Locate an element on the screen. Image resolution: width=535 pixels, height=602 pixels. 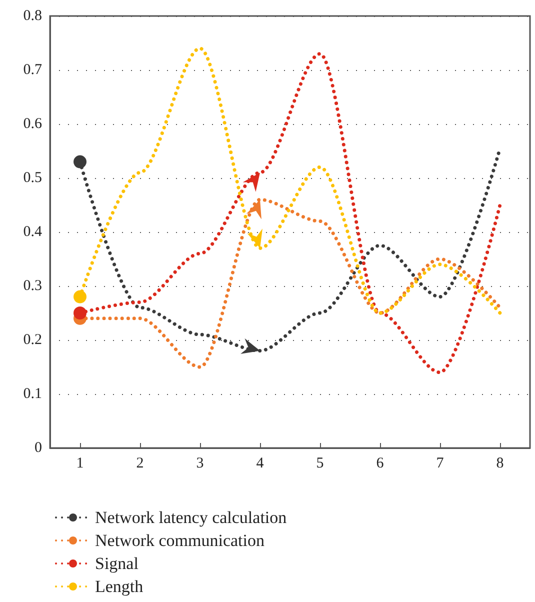
x-tick-label: 6 is located at coordinates (380, 464).